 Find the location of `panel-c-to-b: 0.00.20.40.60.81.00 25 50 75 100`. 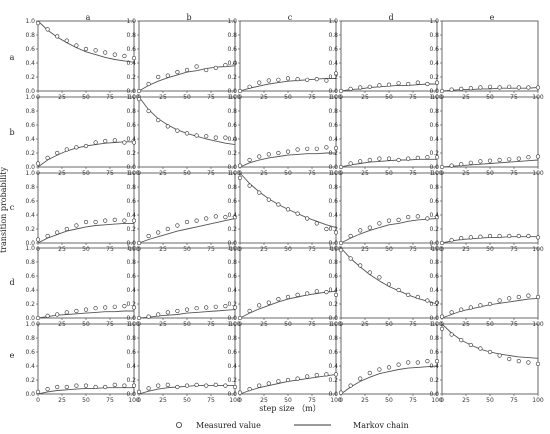

panel-c-to-b: 0.00.20.40.60.81.00 25 50 75 100 is located at coordinates (183, 211).